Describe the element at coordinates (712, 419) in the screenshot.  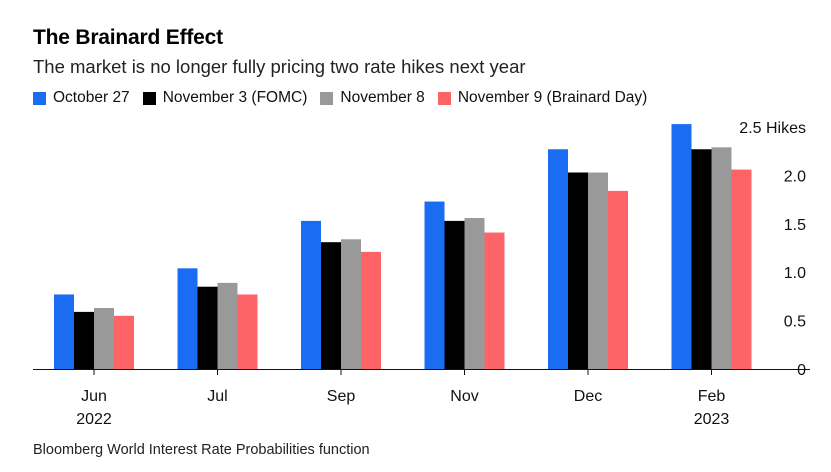
I see `x-tick-year-label: 2023` at that location.